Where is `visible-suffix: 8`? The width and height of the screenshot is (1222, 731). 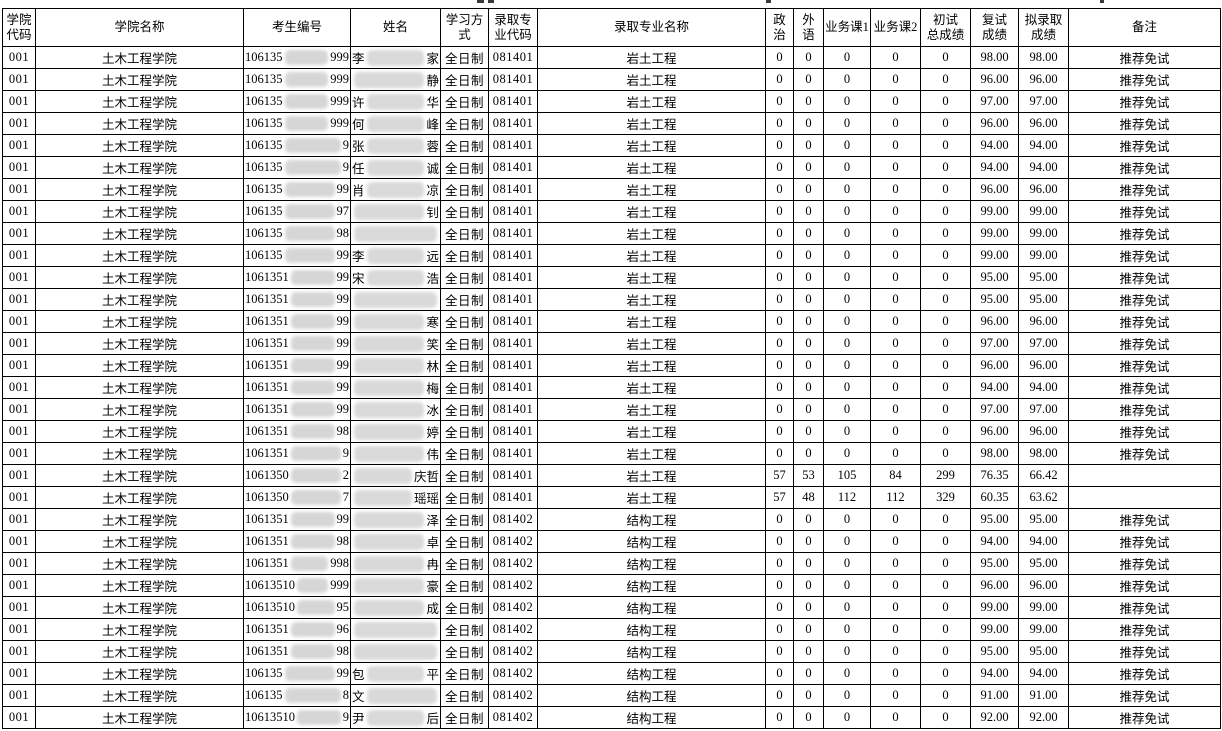
visible-suffix: 8 is located at coordinates (345, 695).